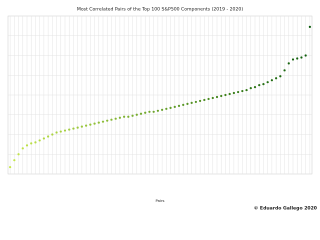  I want to click on x-axis-label: Pairs, so click(159, 200).